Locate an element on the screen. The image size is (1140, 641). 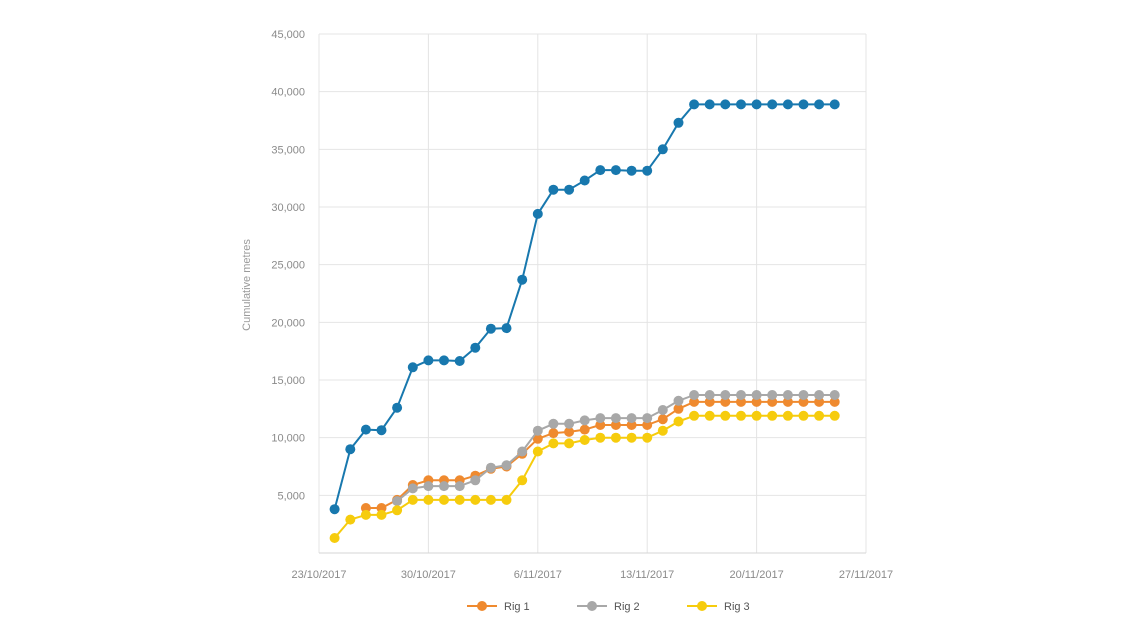
legend-item: Rig 1 is located at coordinates (498, 607).